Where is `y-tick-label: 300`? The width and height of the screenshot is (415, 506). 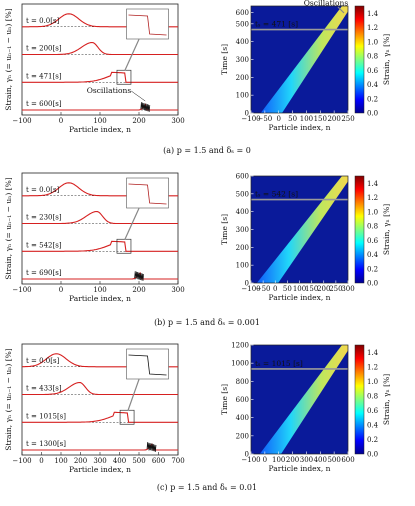 y-tick-label: 300 is located at coordinates (242, 230).